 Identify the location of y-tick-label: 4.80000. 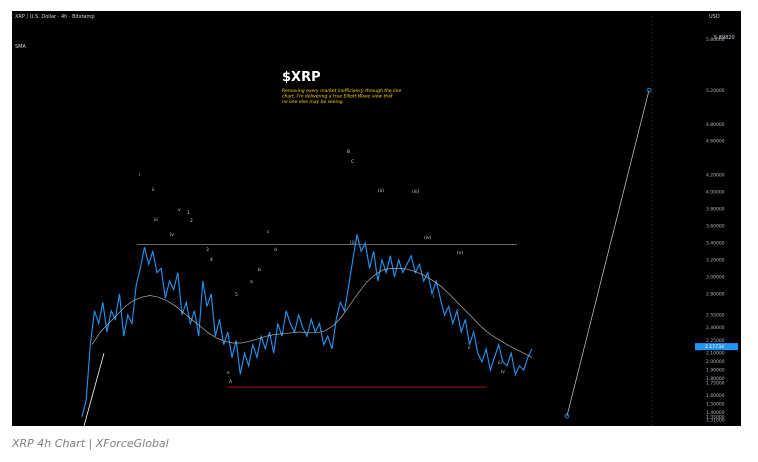
(715, 125).